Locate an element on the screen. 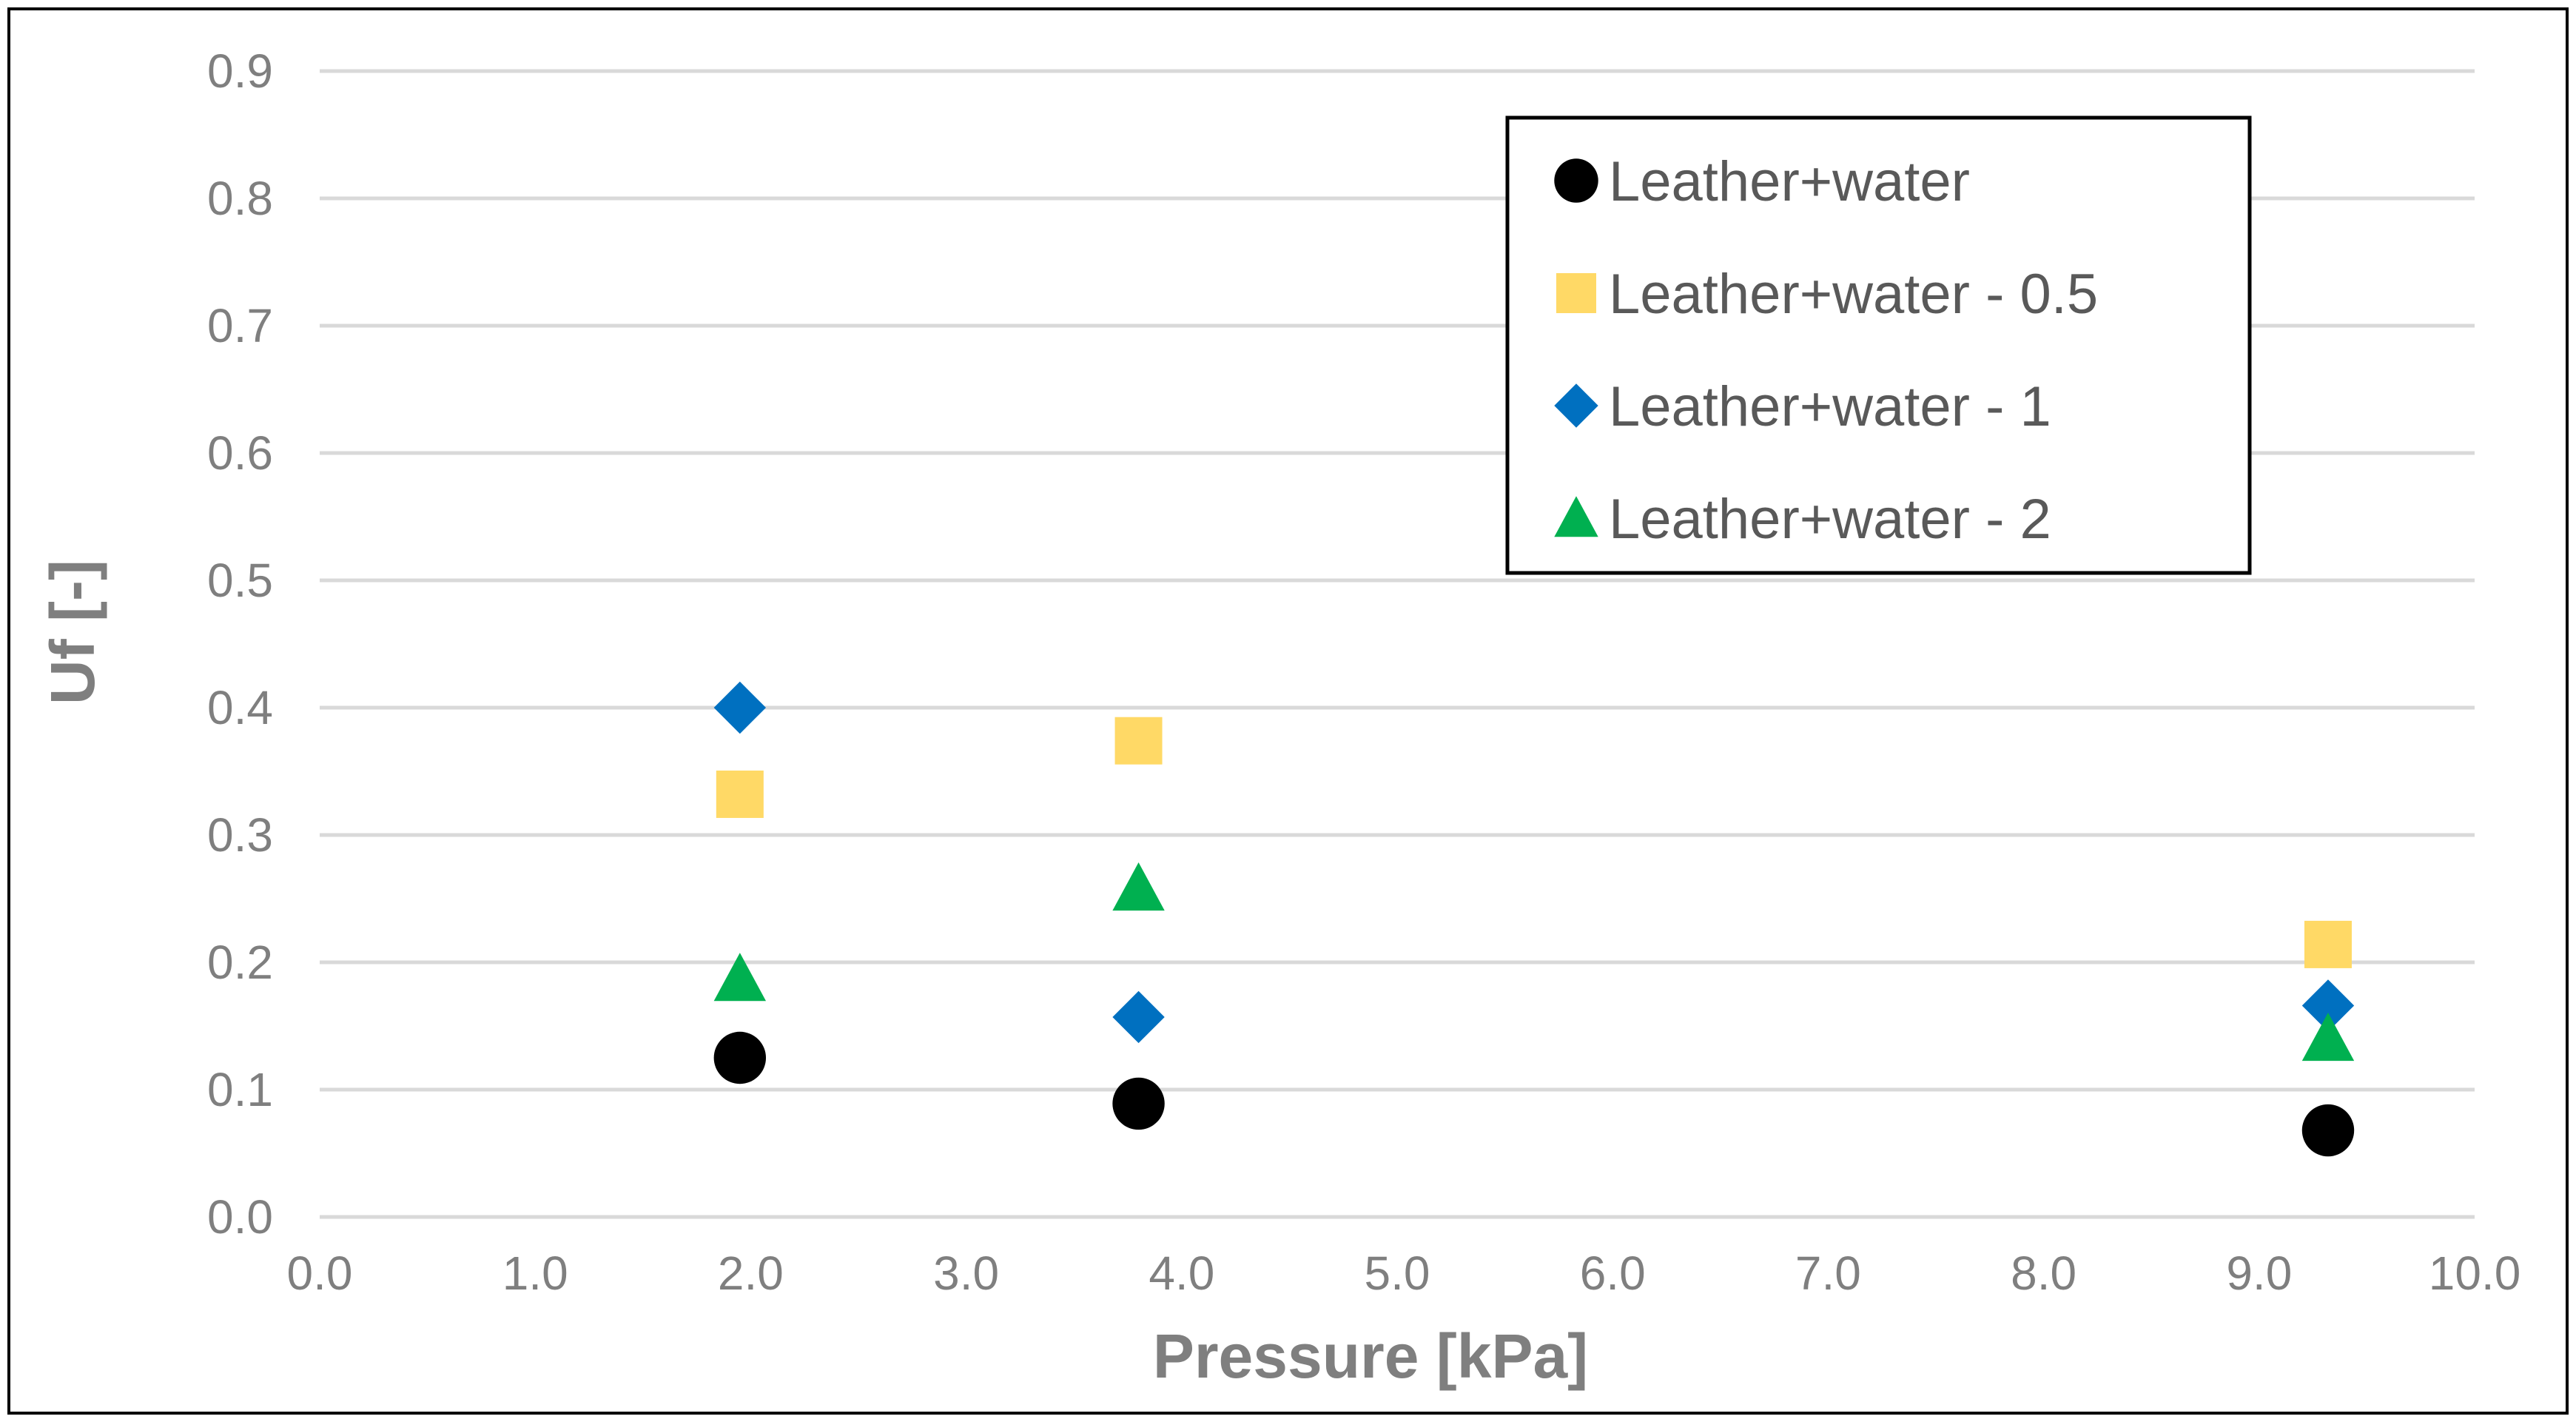 Image resolution: width=2576 pixels, height=1422 pixels. y-tick-label: 0.0 is located at coordinates (240, 1217).